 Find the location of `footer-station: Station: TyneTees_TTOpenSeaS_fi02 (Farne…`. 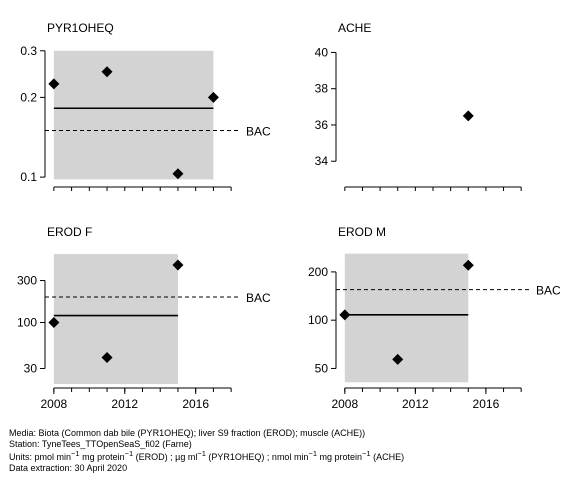

footer-station: Station: TyneTees_TTOpenSeaS_fi02 (Farne… is located at coordinates (100, 443).